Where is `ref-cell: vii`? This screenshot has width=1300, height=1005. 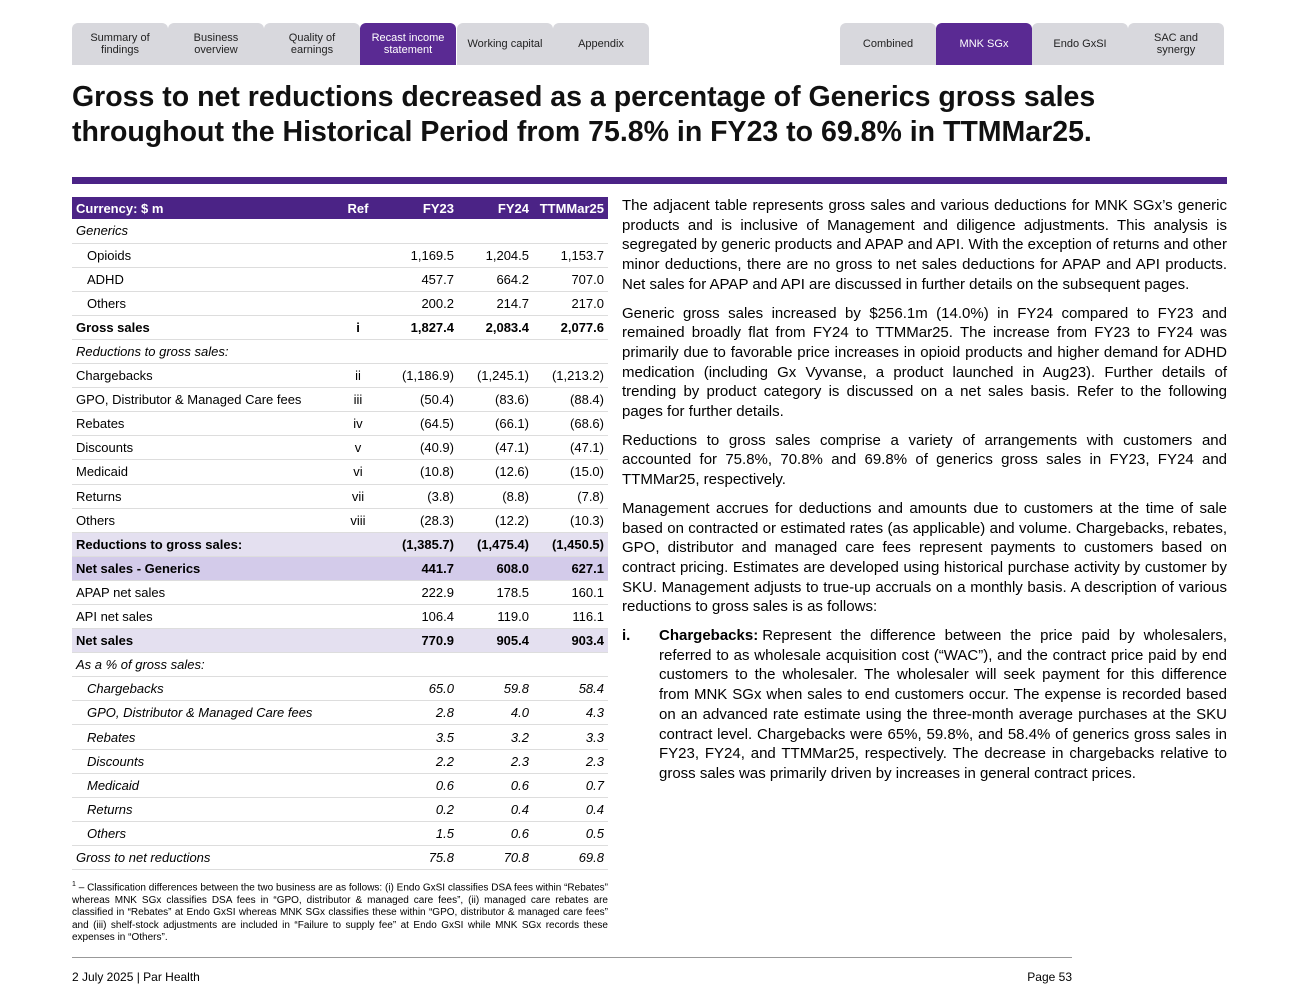 ref-cell: vii is located at coordinates (358, 496).